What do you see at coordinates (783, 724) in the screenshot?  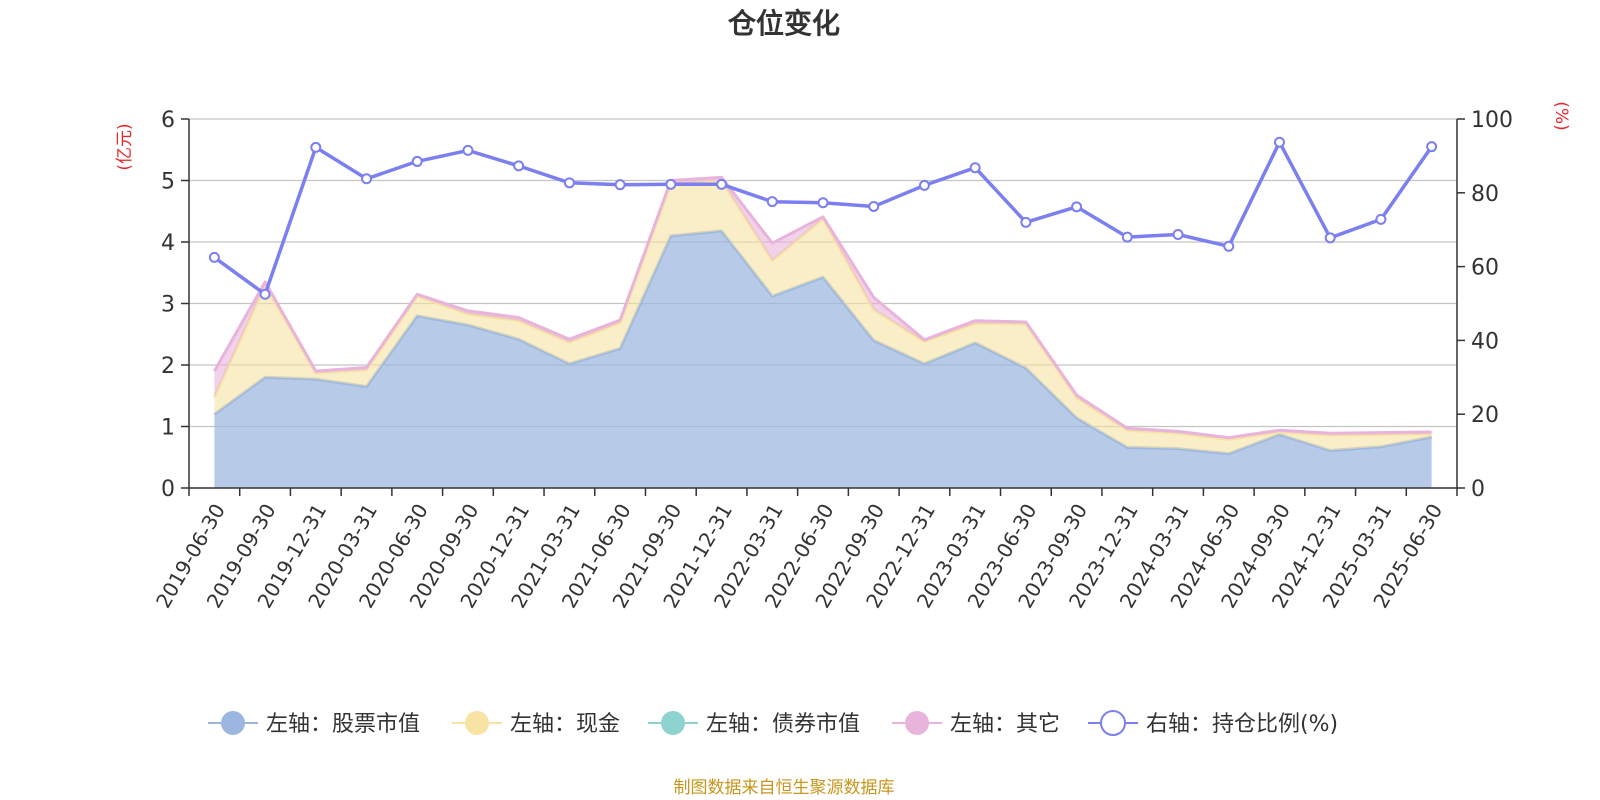 I see `legend-label: 左轴：债券市值` at bounding box center [783, 724].